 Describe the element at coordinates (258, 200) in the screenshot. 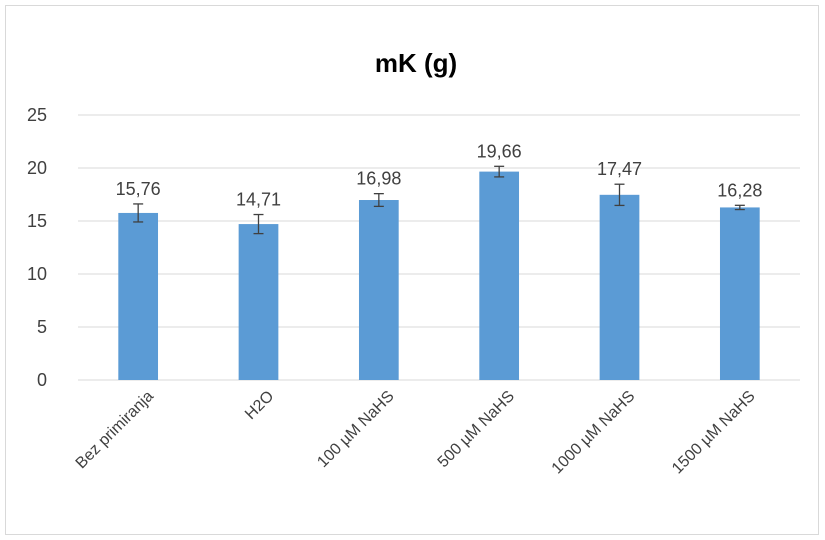

I see `data-label: 14,71` at that location.